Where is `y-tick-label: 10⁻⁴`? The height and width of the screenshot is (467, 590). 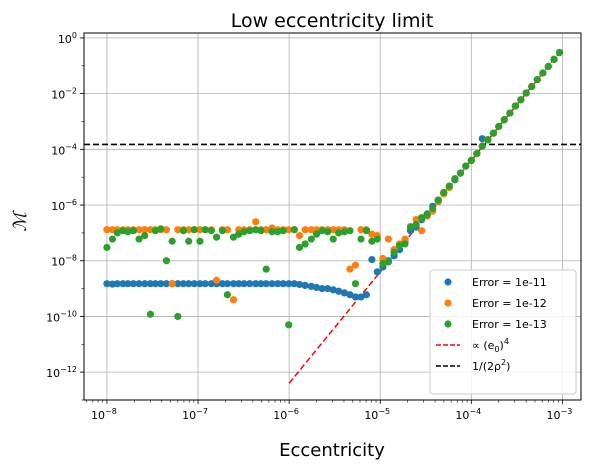 y-tick-label: 10⁻⁴ is located at coordinates (64, 149).